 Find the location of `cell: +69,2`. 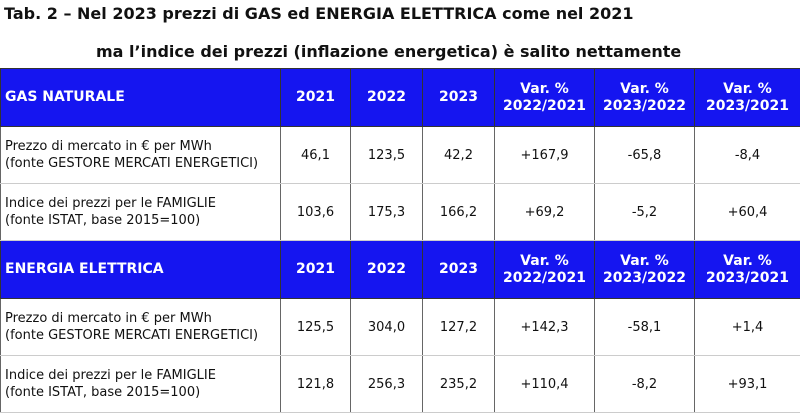

cell: +69,2 is located at coordinates (544, 212).